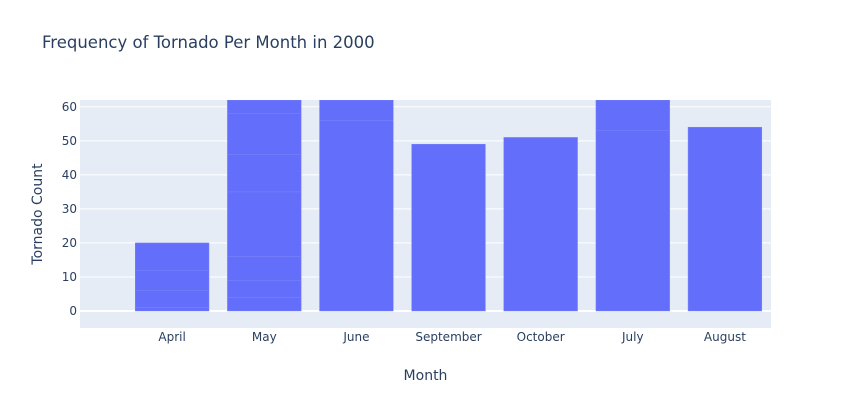  Describe the element at coordinates (69, 175) in the screenshot. I see `y-tick-label: 40` at that location.